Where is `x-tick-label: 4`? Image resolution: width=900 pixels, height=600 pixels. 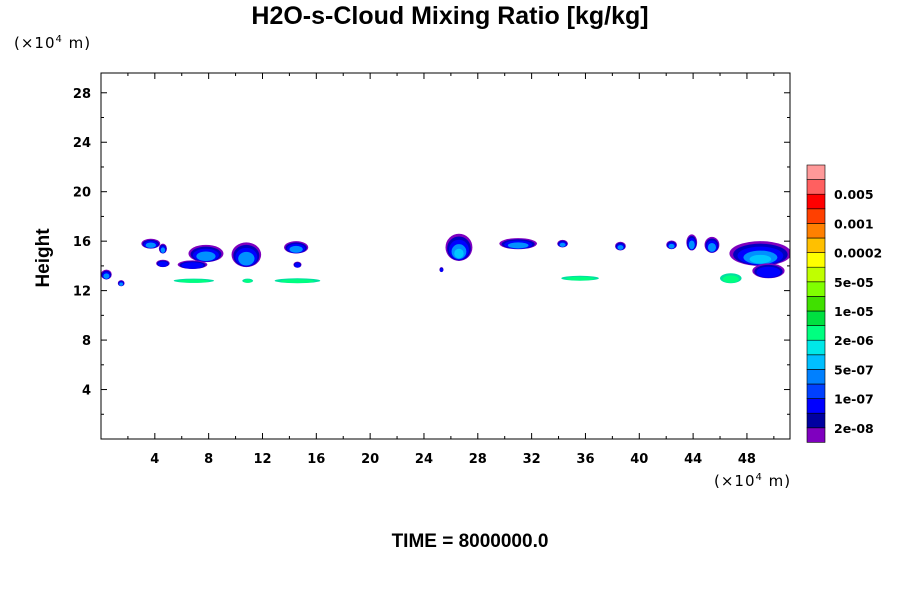
x-tick-label: 4 is located at coordinates (154, 459).